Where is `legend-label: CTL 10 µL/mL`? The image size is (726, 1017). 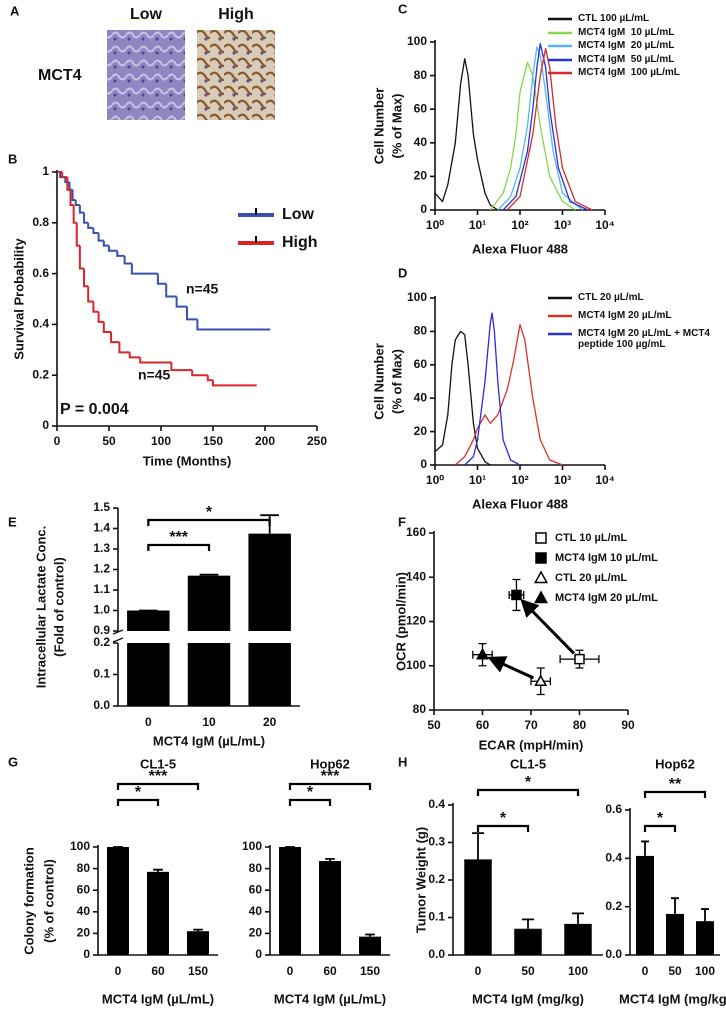 legend-label: CTL 10 µL/mL is located at coordinates (591, 538).